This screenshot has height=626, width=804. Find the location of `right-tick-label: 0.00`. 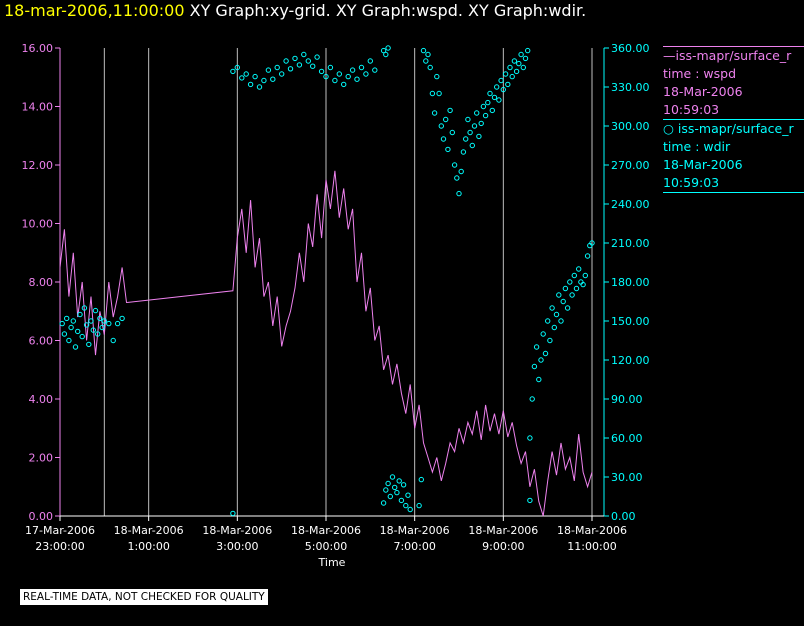

right-tick-label: 0.00 is located at coordinates (623, 516).